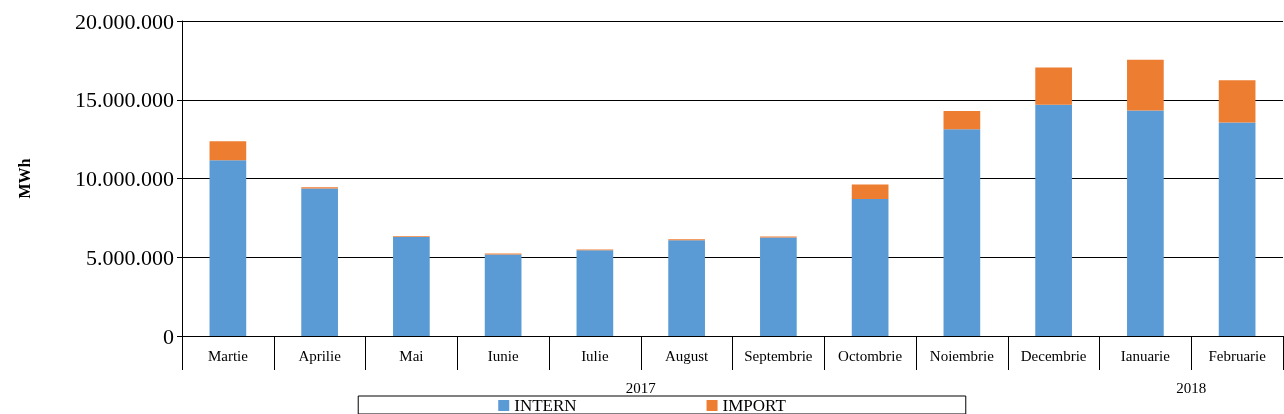  What do you see at coordinates (778, 355) in the screenshot?
I see `x-tick-label: Septembrie` at bounding box center [778, 355].